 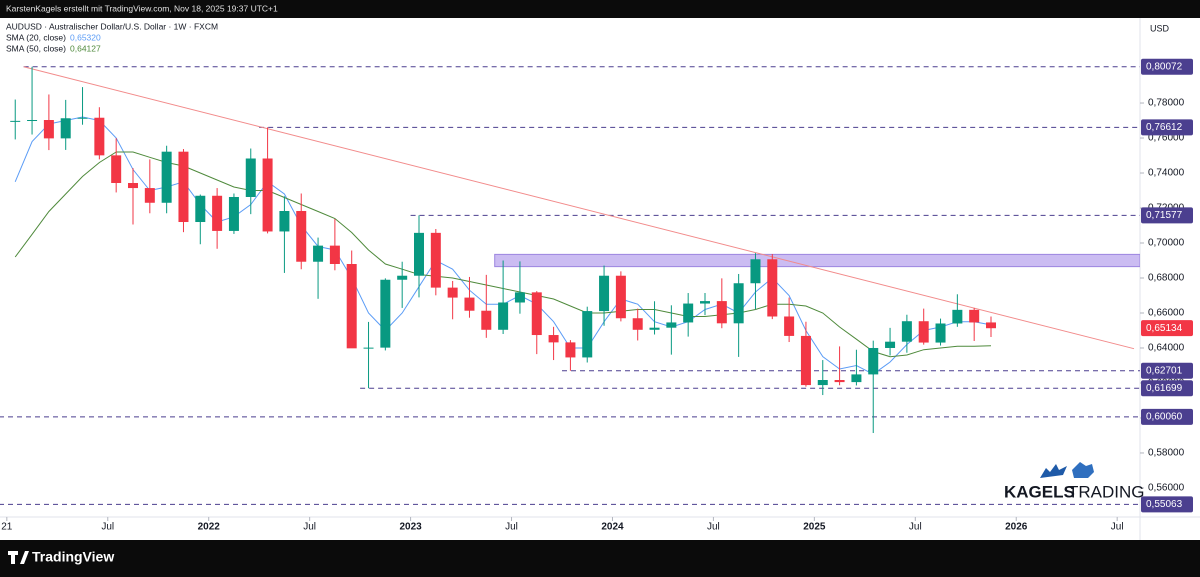 What do you see at coordinates (1016, 527) in the screenshot?
I see `x-tick-label: 2026` at bounding box center [1016, 527].